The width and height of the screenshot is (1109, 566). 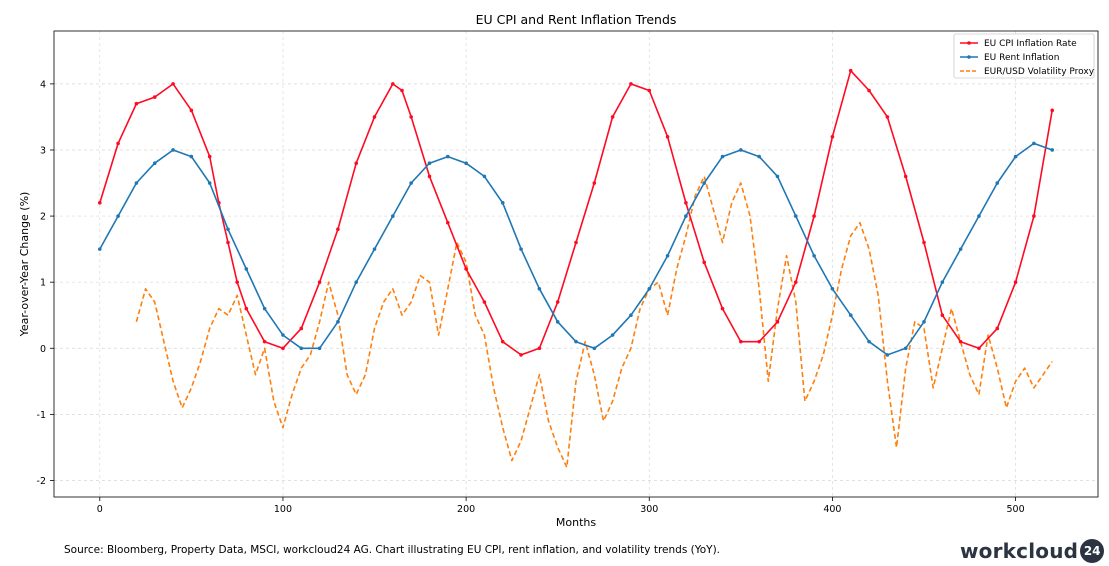 I want to click on legend-marker, so click(x=969, y=43).